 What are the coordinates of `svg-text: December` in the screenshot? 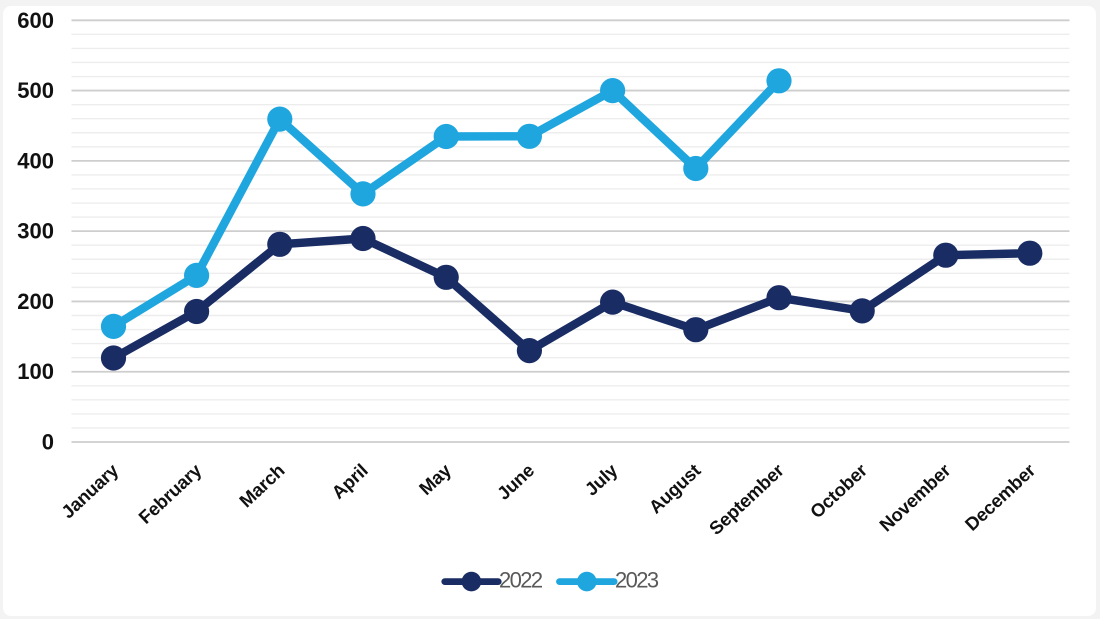 It's located at (1000, 497).